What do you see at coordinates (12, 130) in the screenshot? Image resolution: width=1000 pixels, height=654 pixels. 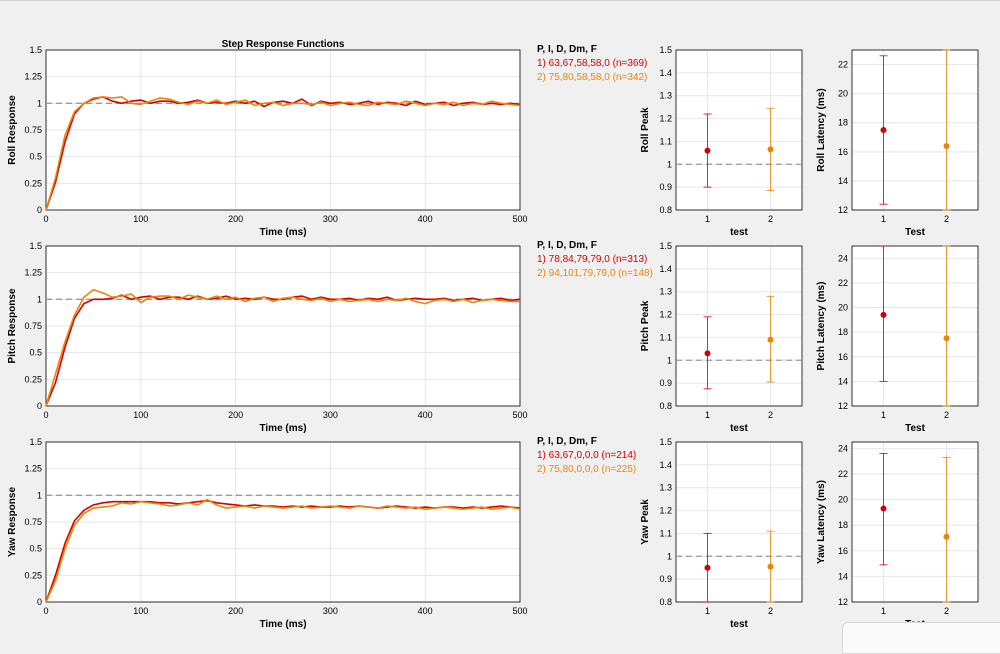 I see `y-axis-label: Roll Response` at bounding box center [12, 130].